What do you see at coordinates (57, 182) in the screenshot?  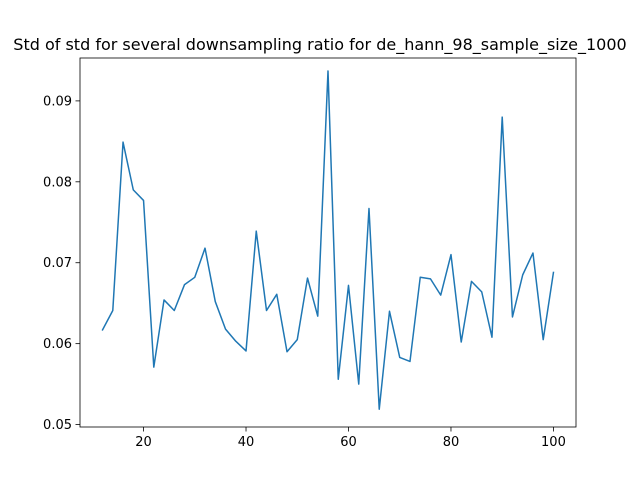 I see `y-tick-label: 0.08` at bounding box center [57, 182].